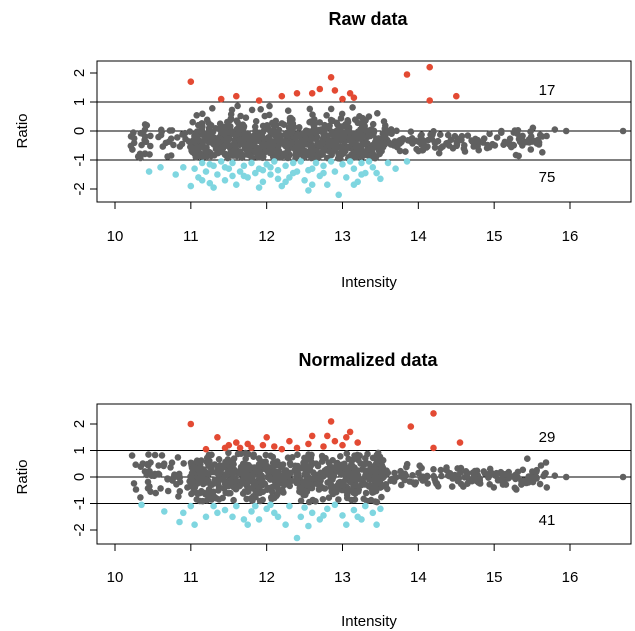  I want to click on x-tick-label: 11, so click(191, 236).